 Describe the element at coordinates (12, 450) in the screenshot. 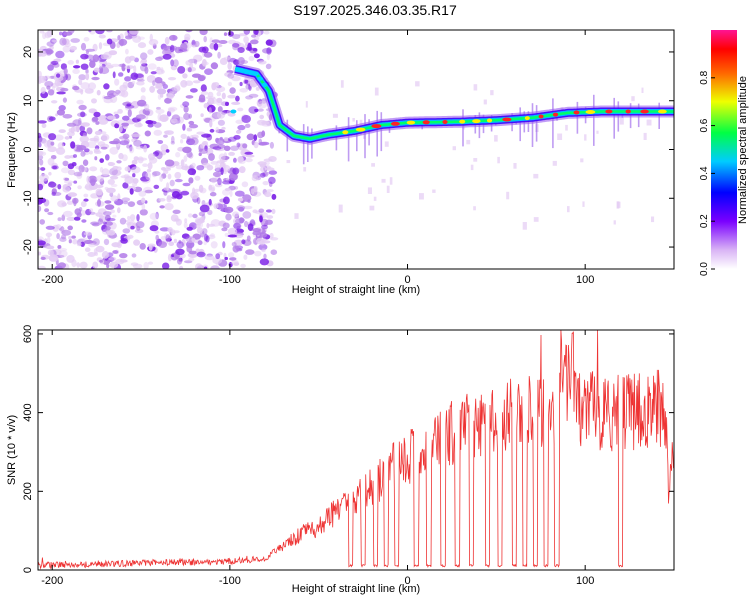

I see `snr-ylabel: SNR (10 * v/v)` at that location.